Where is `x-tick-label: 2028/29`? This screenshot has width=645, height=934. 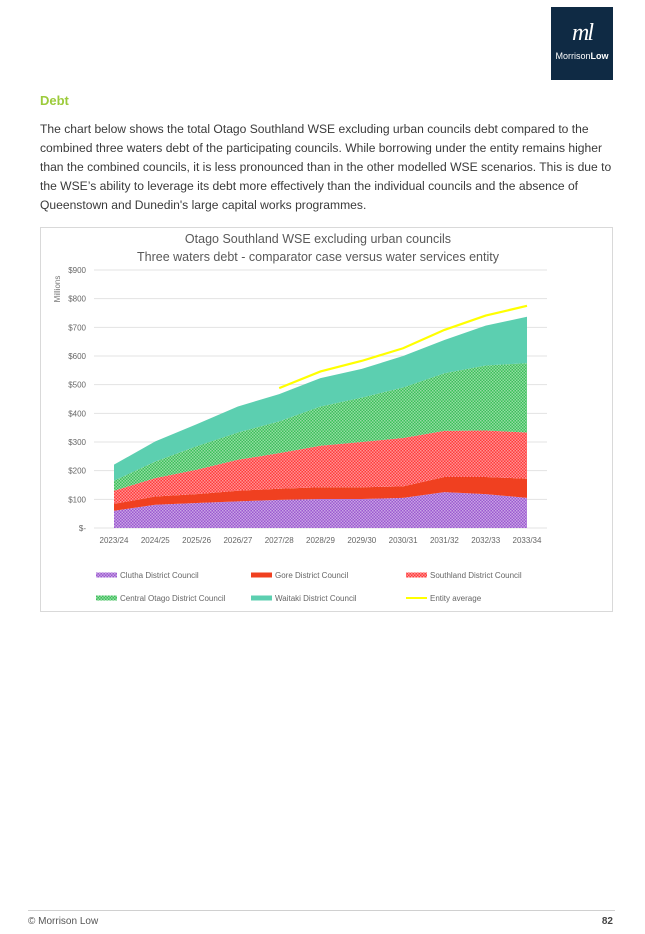
x-tick-label: 2028/29 is located at coordinates (320, 540).